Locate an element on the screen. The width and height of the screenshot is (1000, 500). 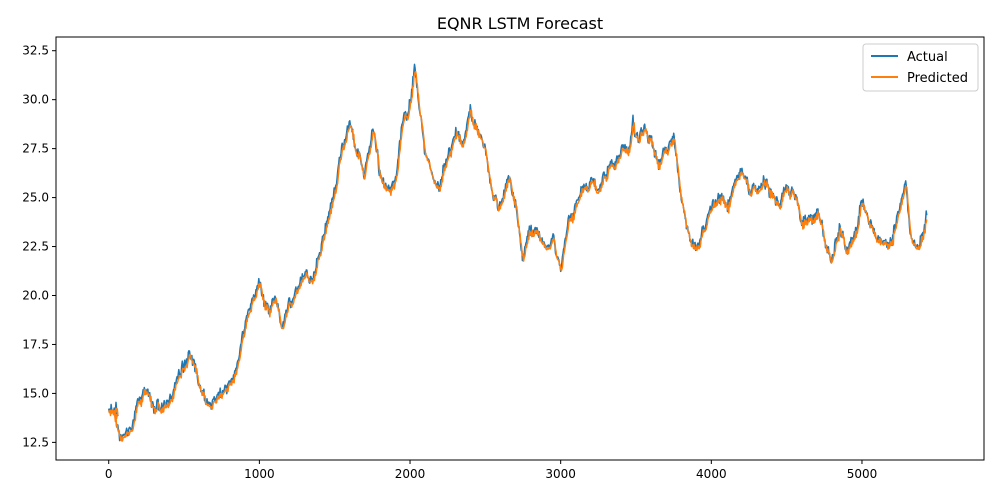
y-tick-label: 25.0 is located at coordinates (35, 198).